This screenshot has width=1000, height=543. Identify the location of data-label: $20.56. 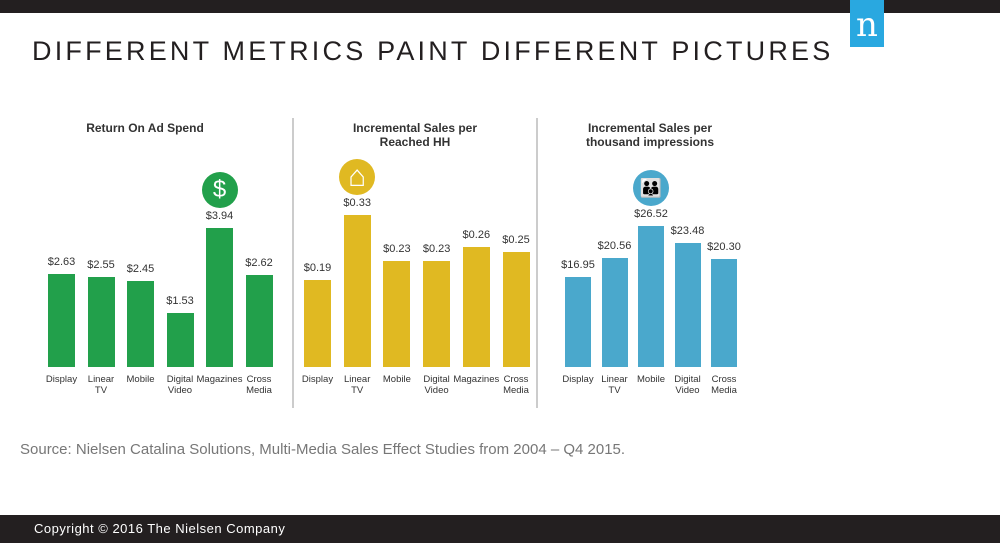
(614, 246).